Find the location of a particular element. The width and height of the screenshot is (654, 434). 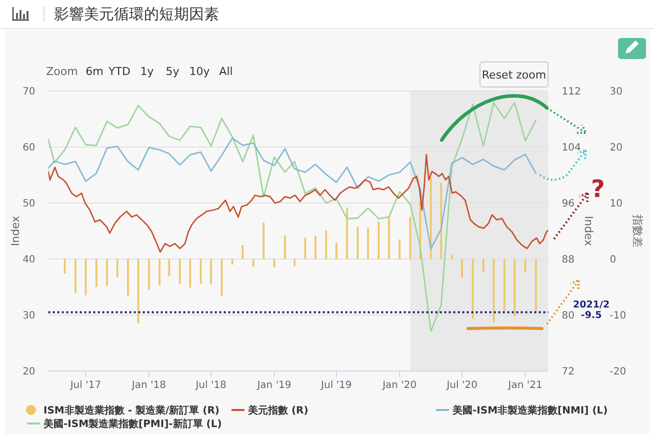

legend-label: 美國-ISM製造業指數[PMI]-新訂單 (L) is located at coordinates (132, 424).